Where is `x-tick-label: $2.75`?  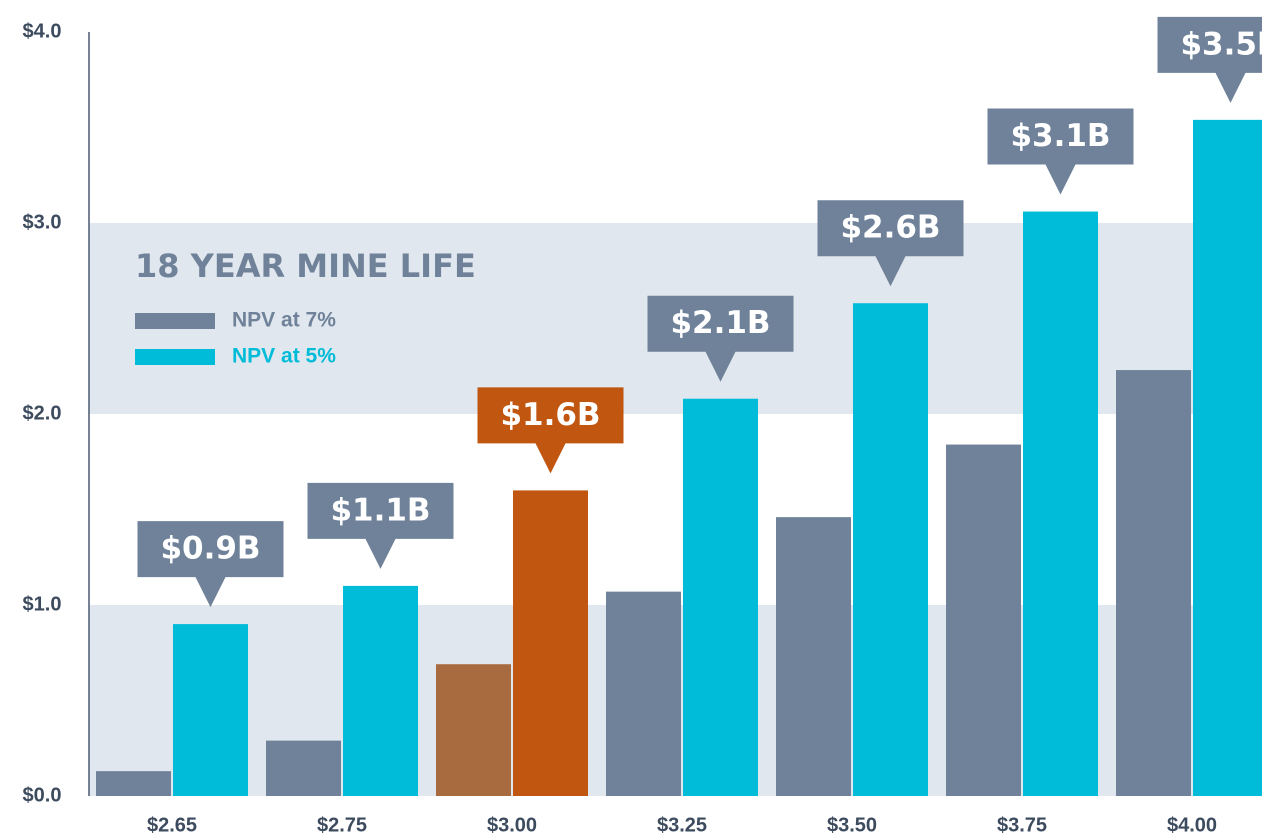 x-tick-label: $2.75 is located at coordinates (342, 825).